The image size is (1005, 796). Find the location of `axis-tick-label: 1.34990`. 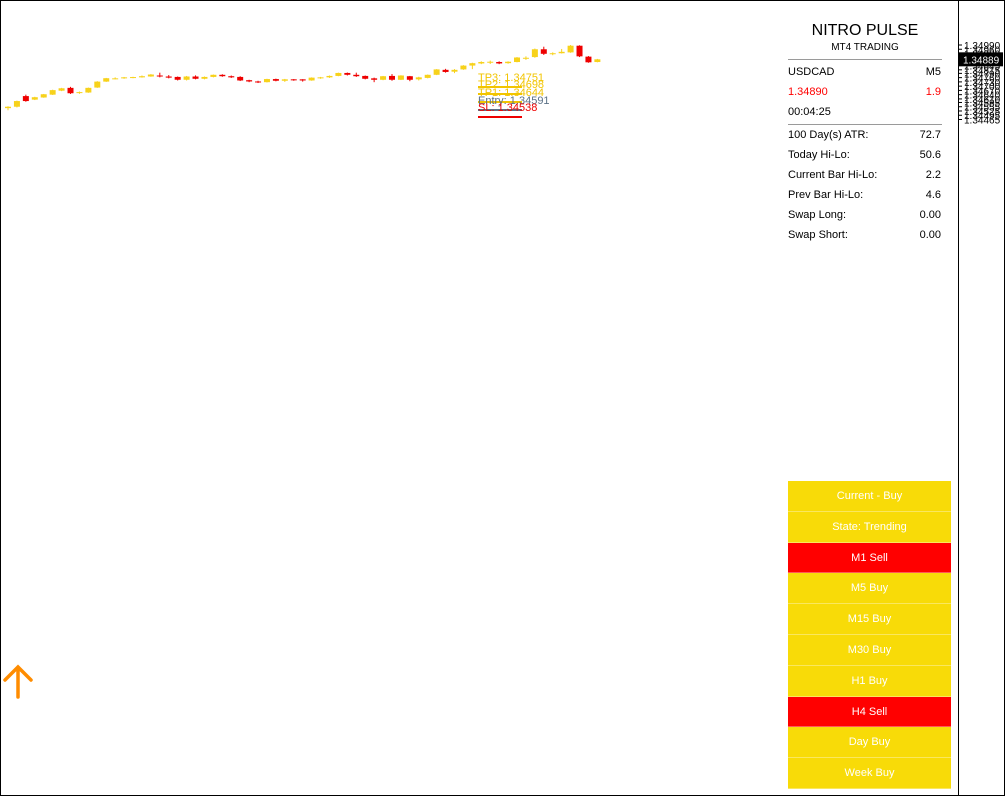

axis-tick-label: 1.34990 is located at coordinates (982, 46).